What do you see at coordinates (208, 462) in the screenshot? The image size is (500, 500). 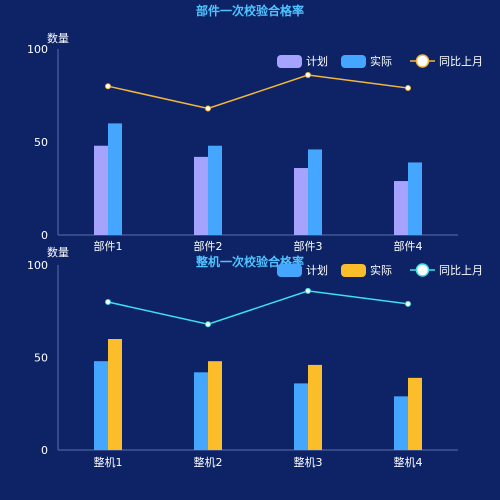 I see `x-tick-label: 整机2` at bounding box center [208, 462].